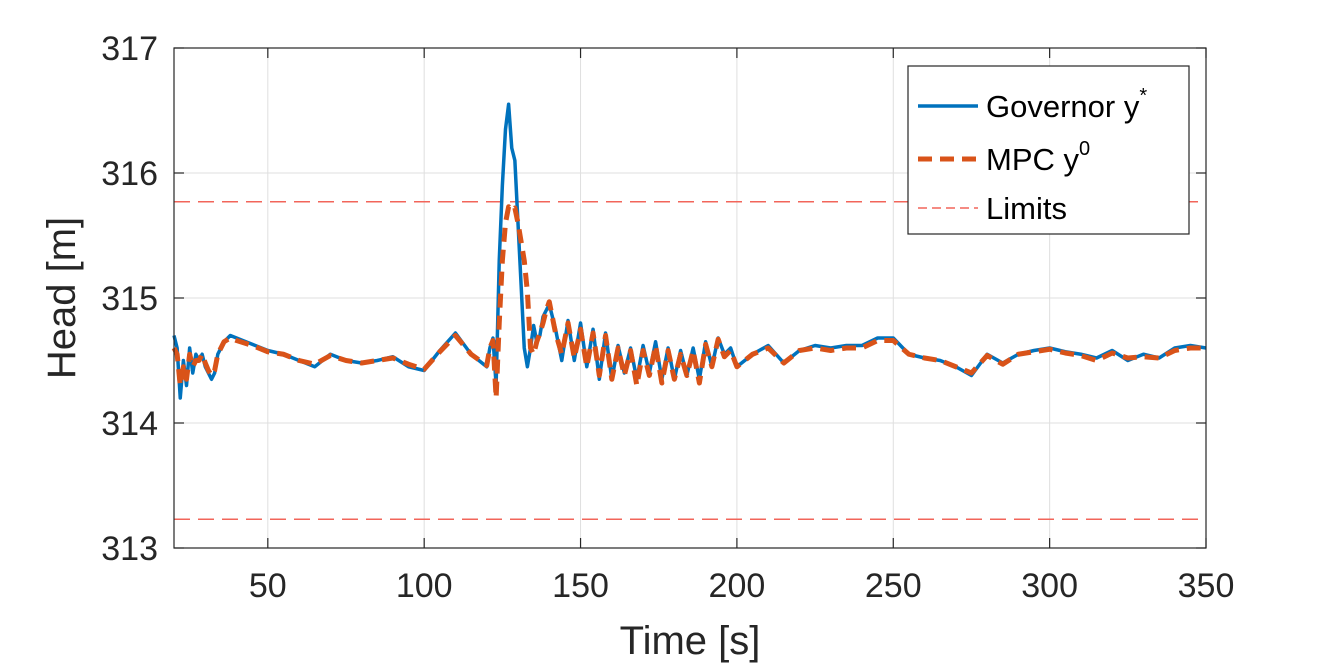 Image resolution: width=1333 pixels, height=667 pixels. I want to click on x-tick-label: 350, so click(1206, 586).